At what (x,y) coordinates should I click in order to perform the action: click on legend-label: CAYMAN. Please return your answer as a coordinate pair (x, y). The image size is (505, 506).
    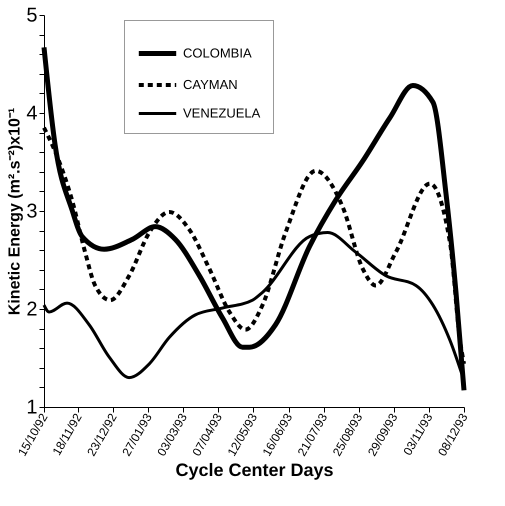
    Looking at the image, I should click on (210, 84).